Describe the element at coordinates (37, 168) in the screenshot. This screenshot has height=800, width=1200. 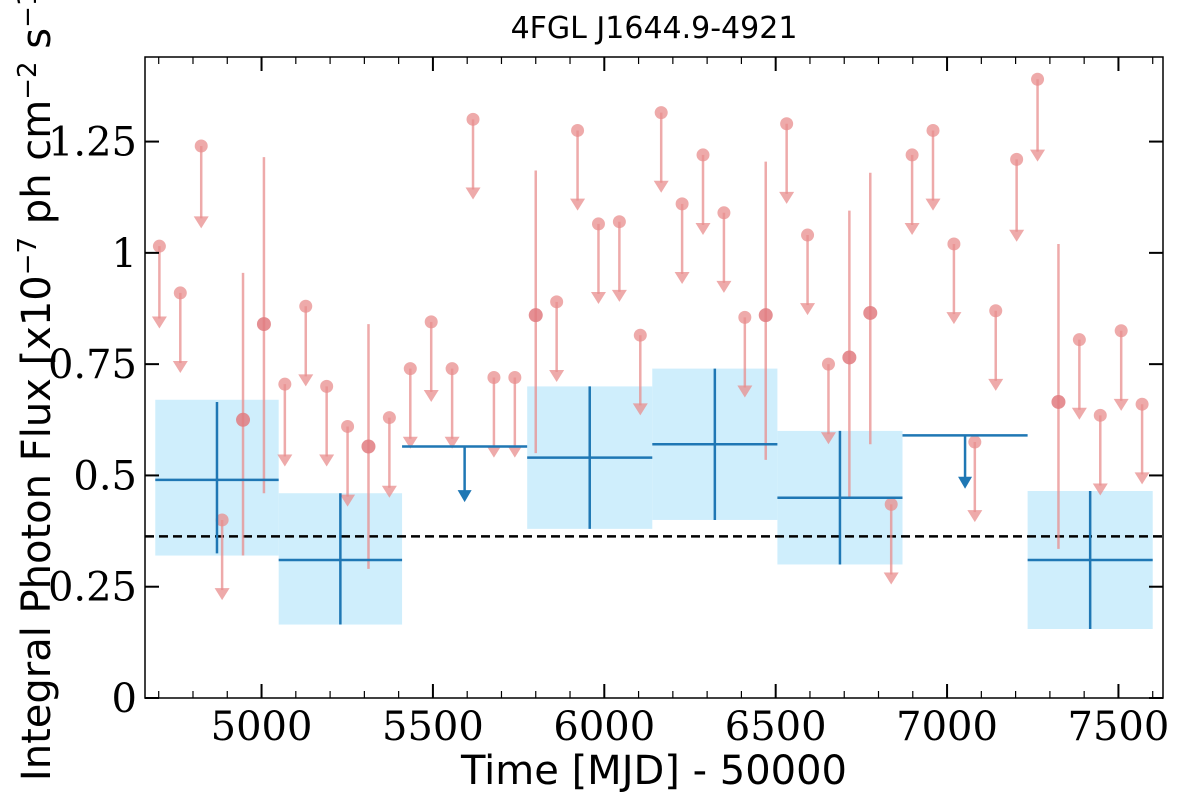
I see `y-label-segment: ph cm` at that location.